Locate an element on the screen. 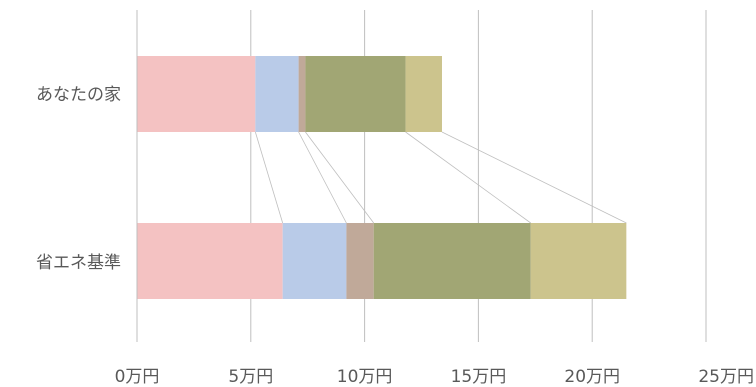 Image resolution: width=756 pixels, height=387 pixels. x-tick-label-1: 5万円 is located at coordinates (250, 377).